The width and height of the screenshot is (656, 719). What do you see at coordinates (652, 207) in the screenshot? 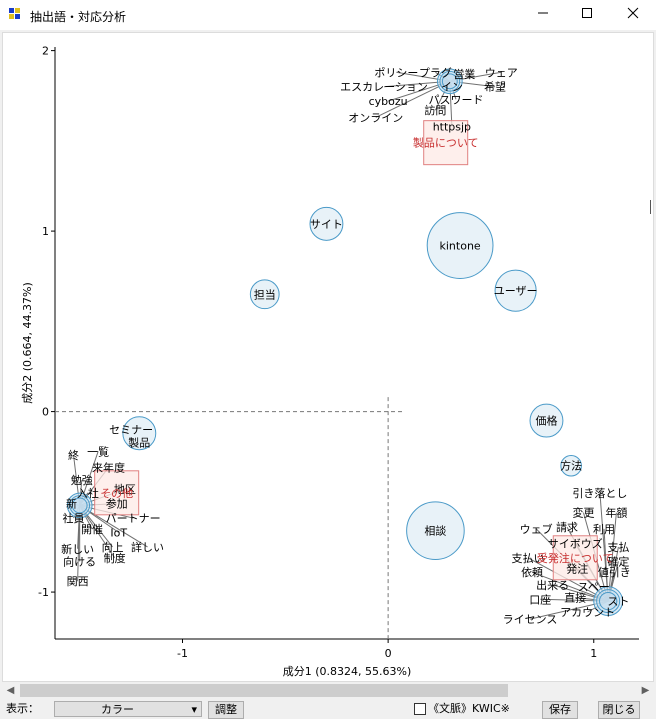
I see `resize-notch` at bounding box center [652, 207].